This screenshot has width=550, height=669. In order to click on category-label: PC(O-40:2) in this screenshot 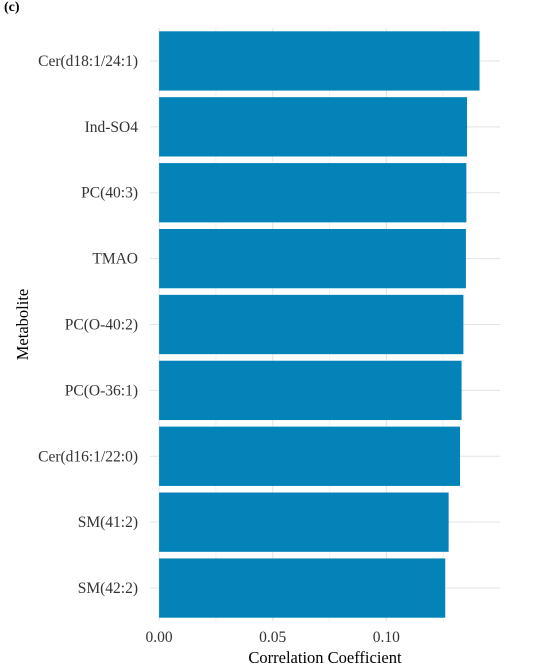, I will do `click(101, 325)`.